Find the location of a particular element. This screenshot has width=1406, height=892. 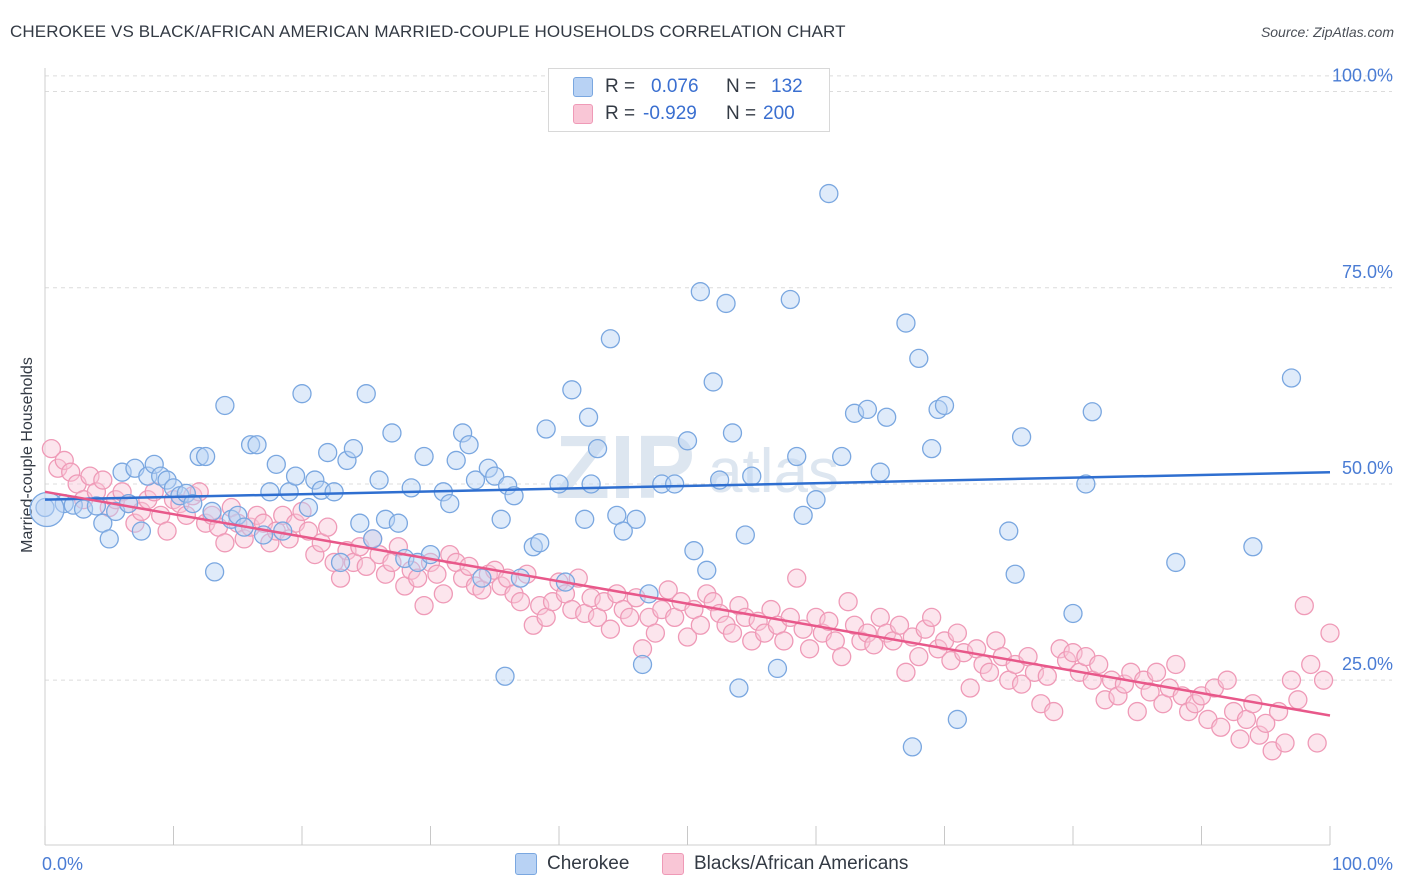

watermark-zip: ZIP is located at coordinates (625, 468).